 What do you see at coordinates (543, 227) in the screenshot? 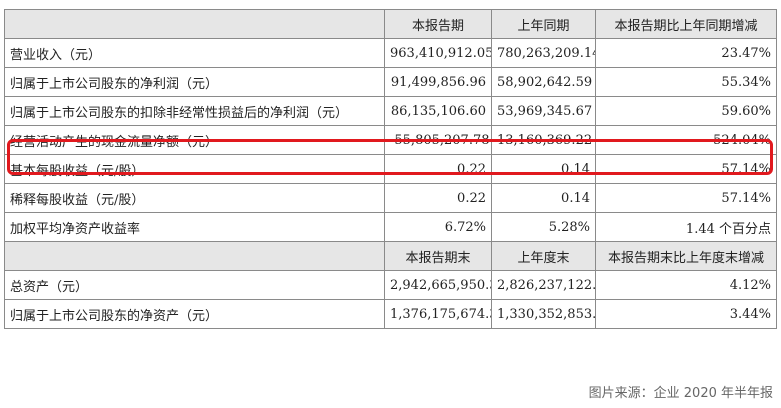
I see `row-value-prior: 5.28%` at bounding box center [543, 227].